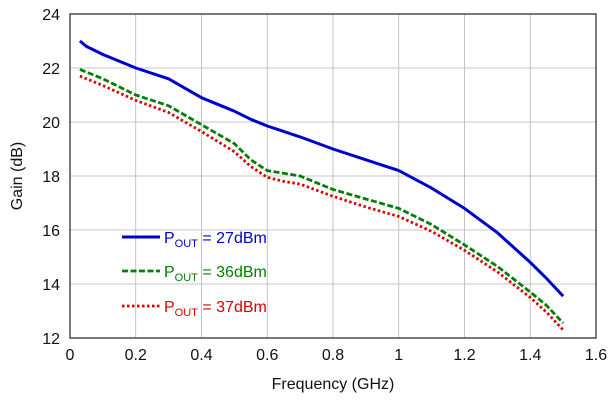 The image size is (610, 402). Describe the element at coordinates (51, 177) in the screenshot. I see `y-tick-label: 18` at that location.